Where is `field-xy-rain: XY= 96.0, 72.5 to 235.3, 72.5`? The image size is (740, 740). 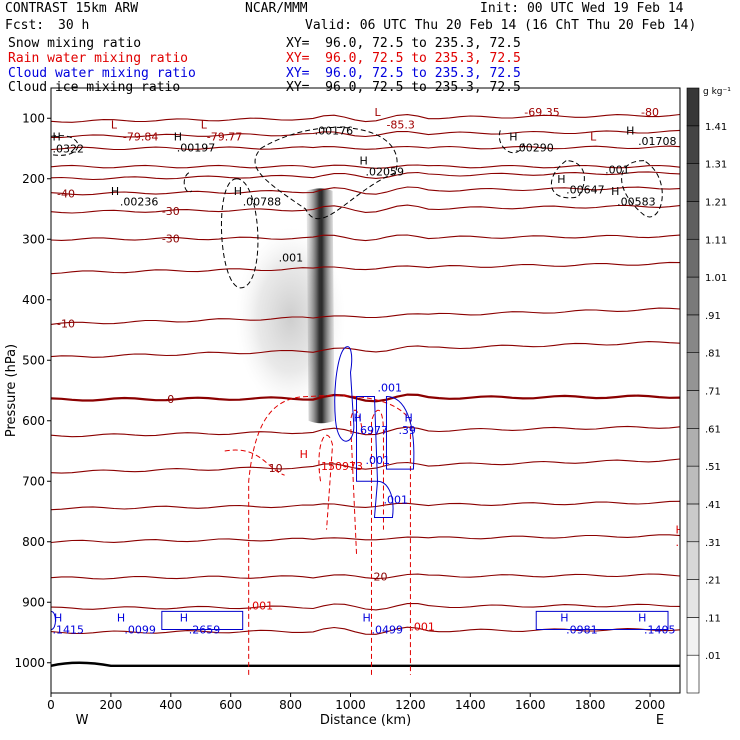 field-xy-rain: XY= 96.0, 72.5 to 235.3, 72.5 is located at coordinates (403, 58).